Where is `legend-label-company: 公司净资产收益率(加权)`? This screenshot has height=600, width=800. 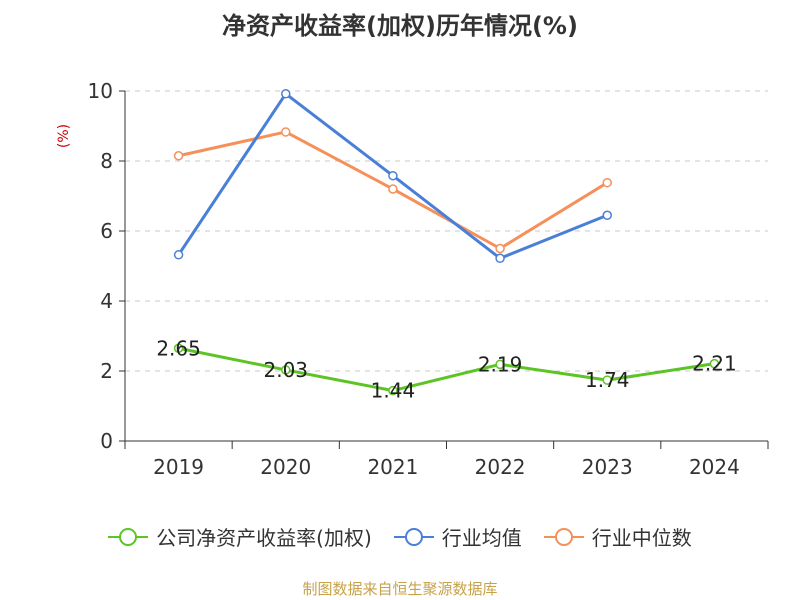
legend-label-company: 公司净资产收益率(加权) is located at coordinates (264, 538).